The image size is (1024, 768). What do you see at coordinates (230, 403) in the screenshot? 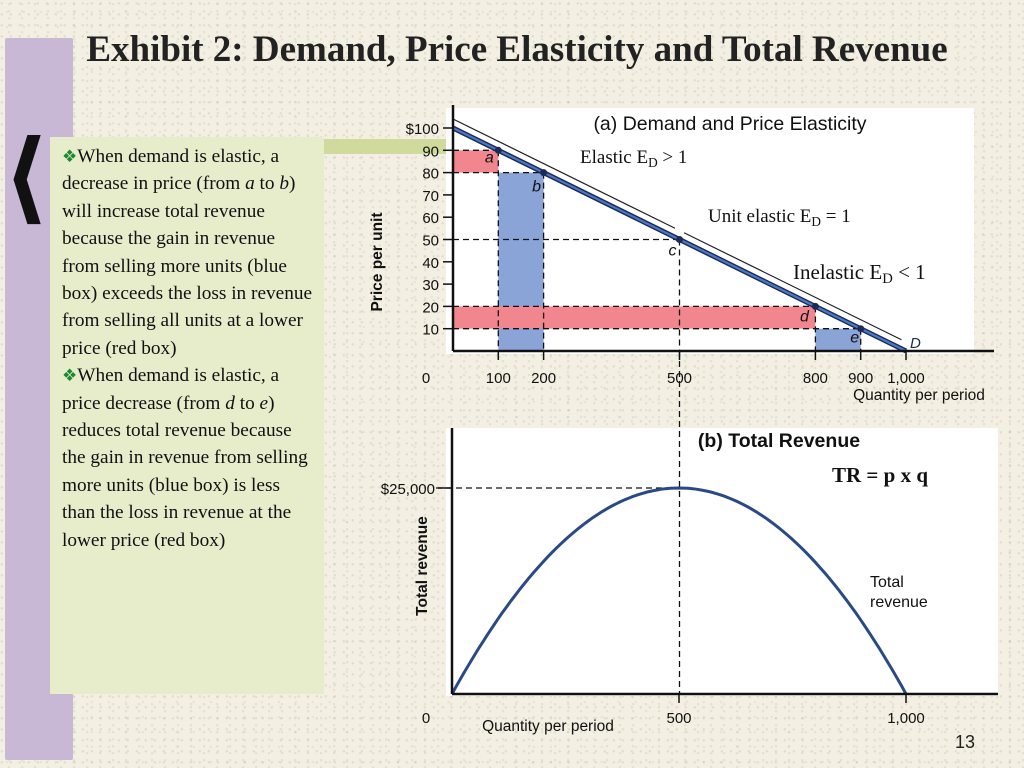
I see `bullet-2-point-d: d` at bounding box center [230, 403].